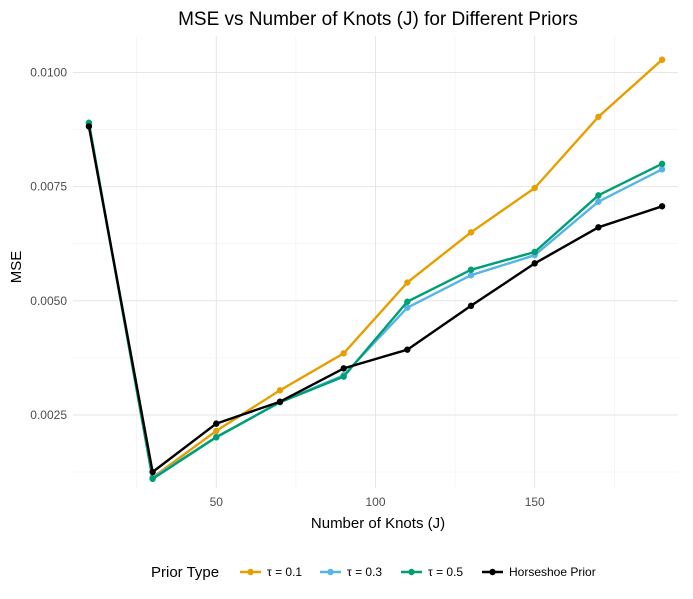 The width and height of the screenshot is (693, 599). What do you see at coordinates (552, 572) in the screenshot?
I see `legend-label: Horseshoe Prior` at bounding box center [552, 572].